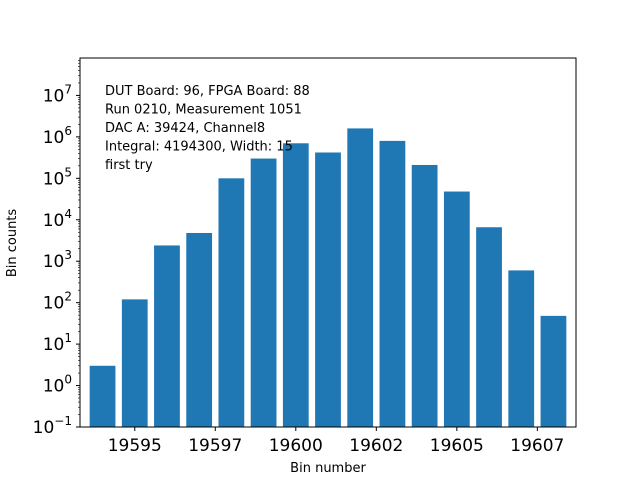 The height and width of the screenshot is (480, 640). Describe the element at coordinates (376, 446) in the screenshot. I see `x-tick-label: 19602` at that location.